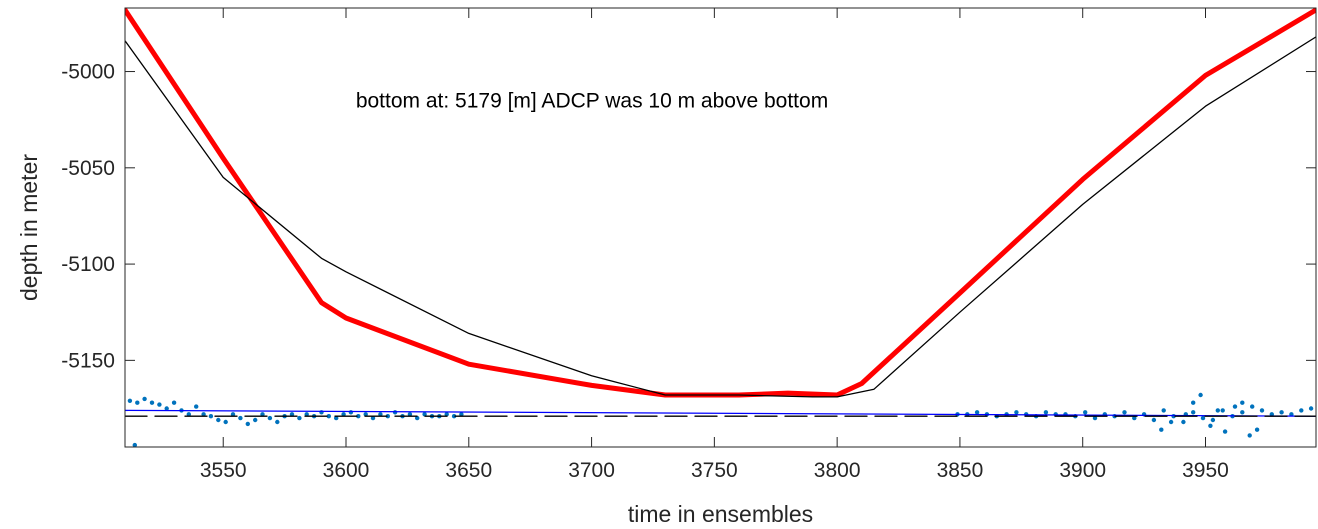 The width and height of the screenshot is (1318, 529). Describe the element at coordinates (468, 470) in the screenshot. I see `x-tick-label: 3650` at that location.